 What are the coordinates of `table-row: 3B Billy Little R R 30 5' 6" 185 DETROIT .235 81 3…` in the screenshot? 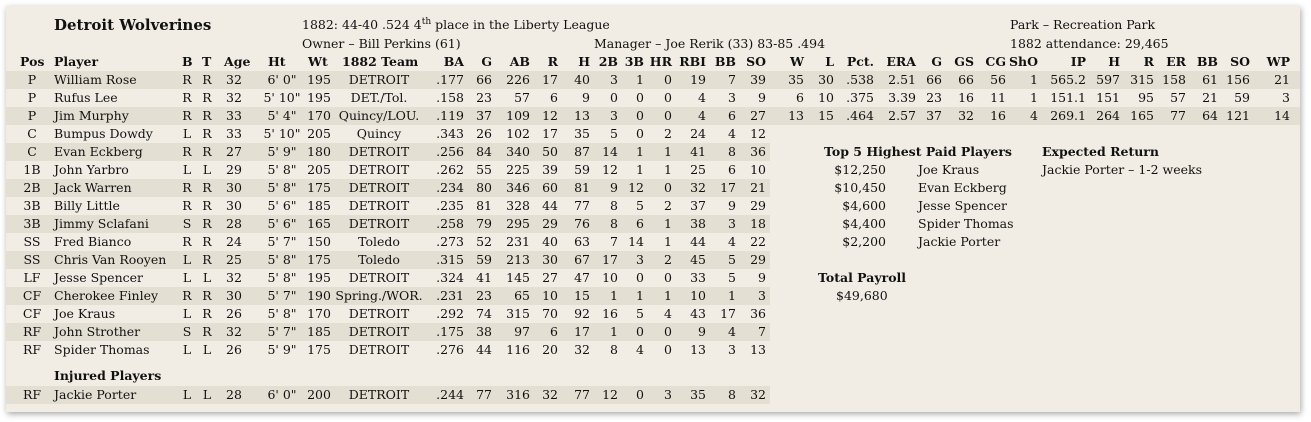 It's located at (388, 206).